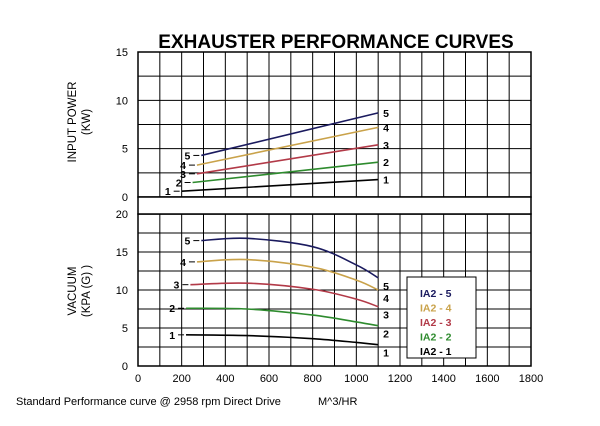 The image size is (600, 426). I want to click on x-tick-label: 0, so click(138, 379).